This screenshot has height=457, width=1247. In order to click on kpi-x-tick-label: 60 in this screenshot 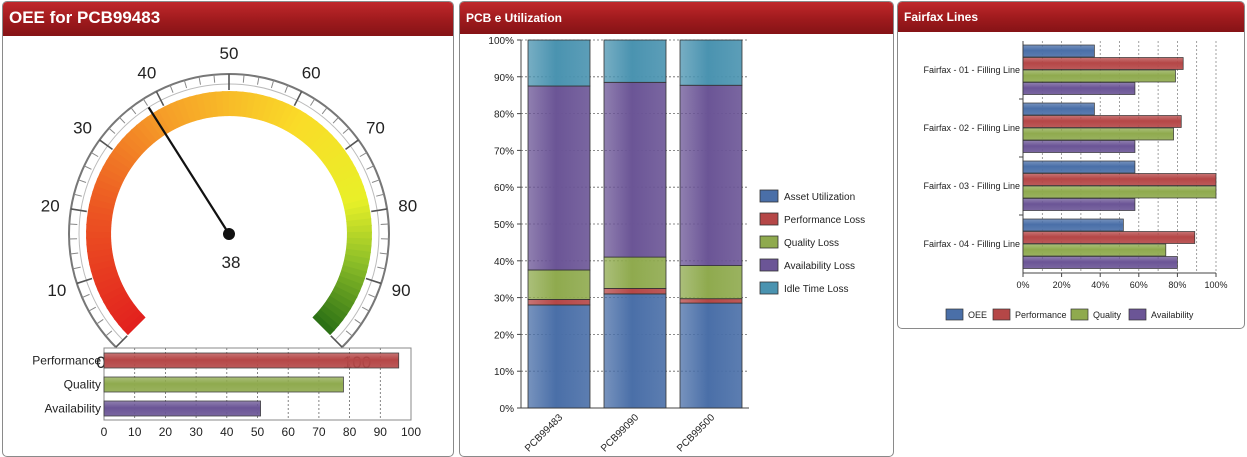, I will do `click(289, 432)`.